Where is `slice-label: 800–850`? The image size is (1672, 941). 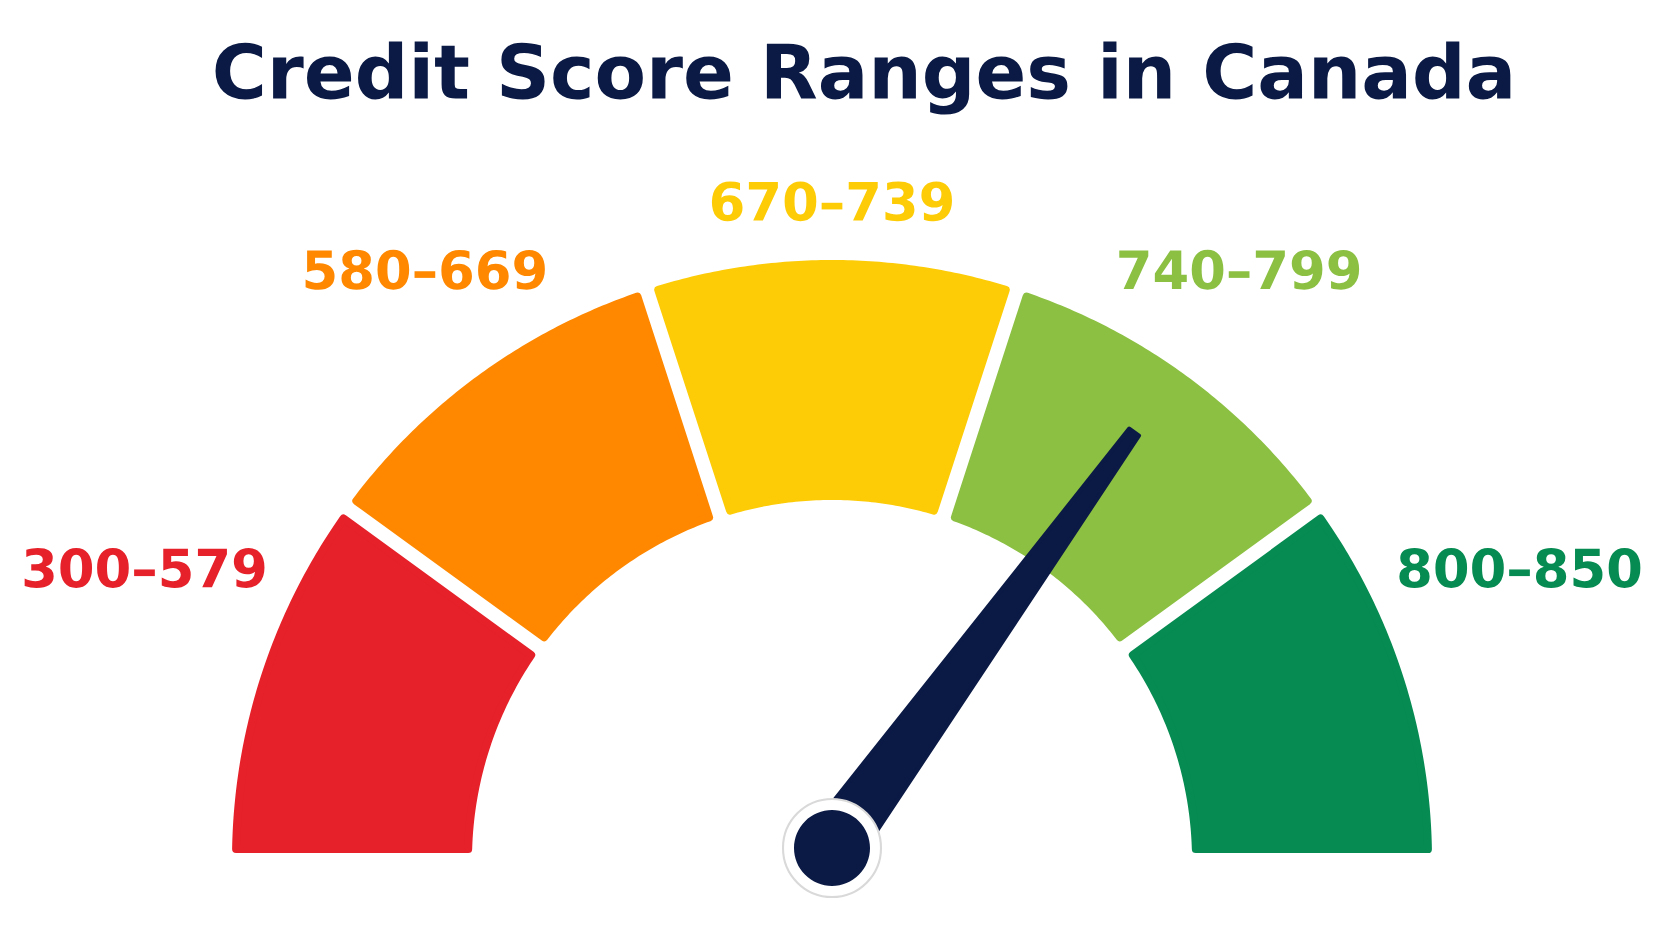 slice-label: 800–850 is located at coordinates (1520, 568).